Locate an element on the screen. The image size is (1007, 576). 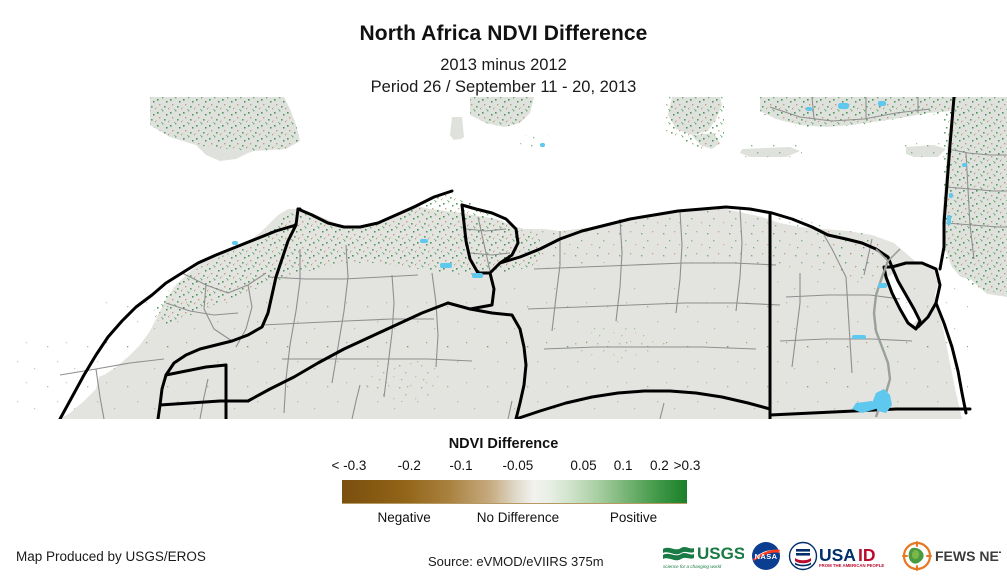
fewsnet-wordmark: FEWS NET is located at coordinates (968, 556).